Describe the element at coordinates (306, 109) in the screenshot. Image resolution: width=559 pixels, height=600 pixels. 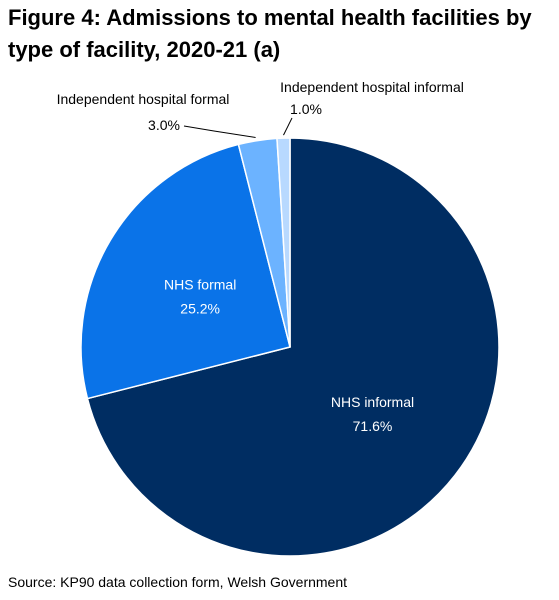
I see `slice-value-independent-hospital-informal: 1.0%` at that location.